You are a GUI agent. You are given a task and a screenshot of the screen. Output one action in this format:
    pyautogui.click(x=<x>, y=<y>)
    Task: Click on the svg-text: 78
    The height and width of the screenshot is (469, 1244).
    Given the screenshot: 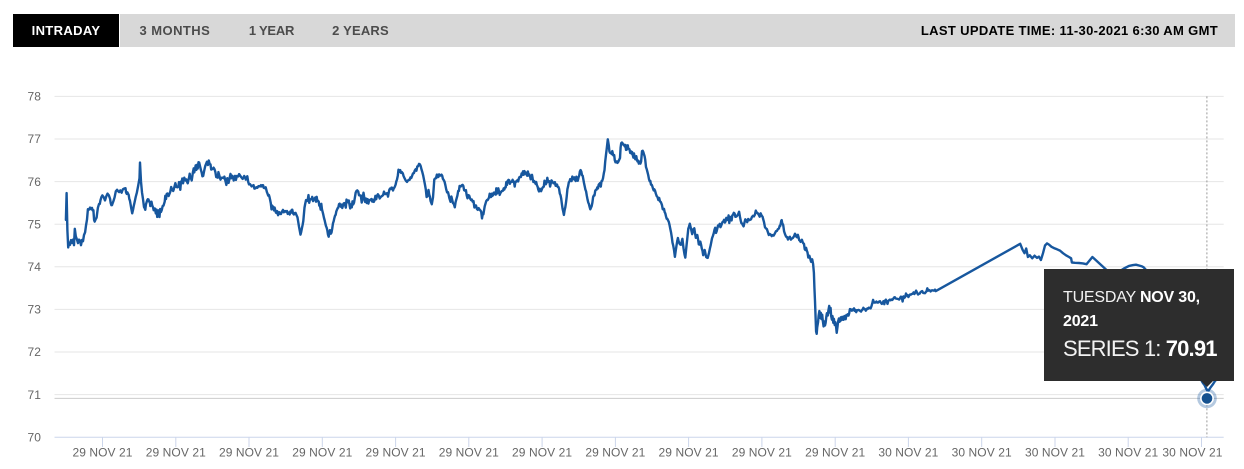 What is the action you would take?
    pyautogui.click(x=34, y=97)
    